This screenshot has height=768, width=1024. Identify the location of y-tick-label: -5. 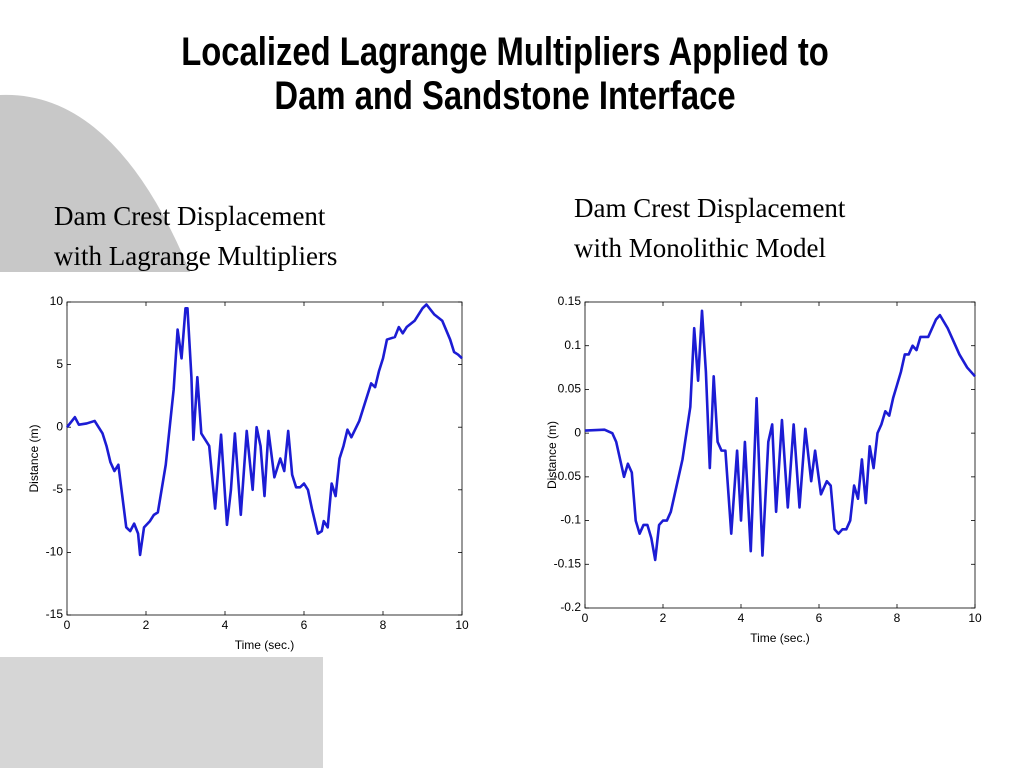
(57, 489).